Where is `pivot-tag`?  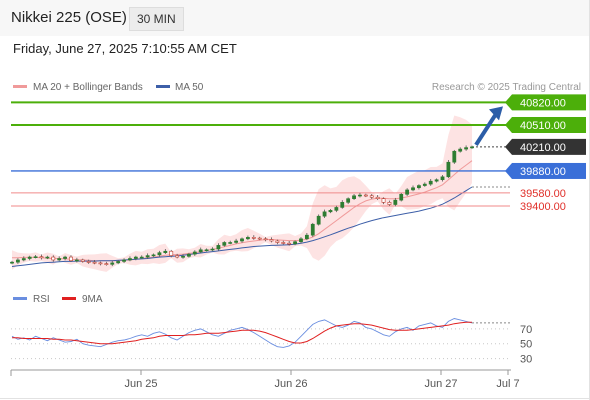 pivot-tag is located at coordinates (549, 170).